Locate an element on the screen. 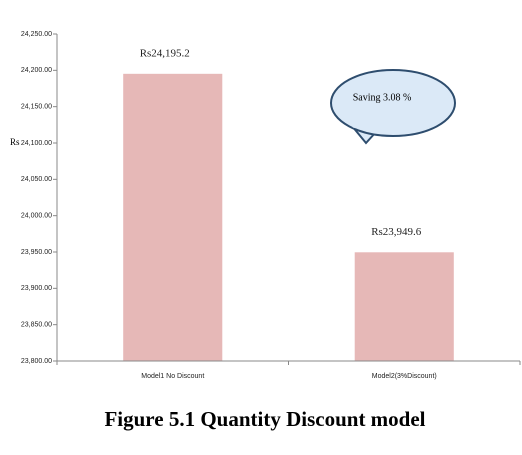 The height and width of the screenshot is (455, 522). y-tick-label: 23,800.00 is located at coordinates (36, 361).